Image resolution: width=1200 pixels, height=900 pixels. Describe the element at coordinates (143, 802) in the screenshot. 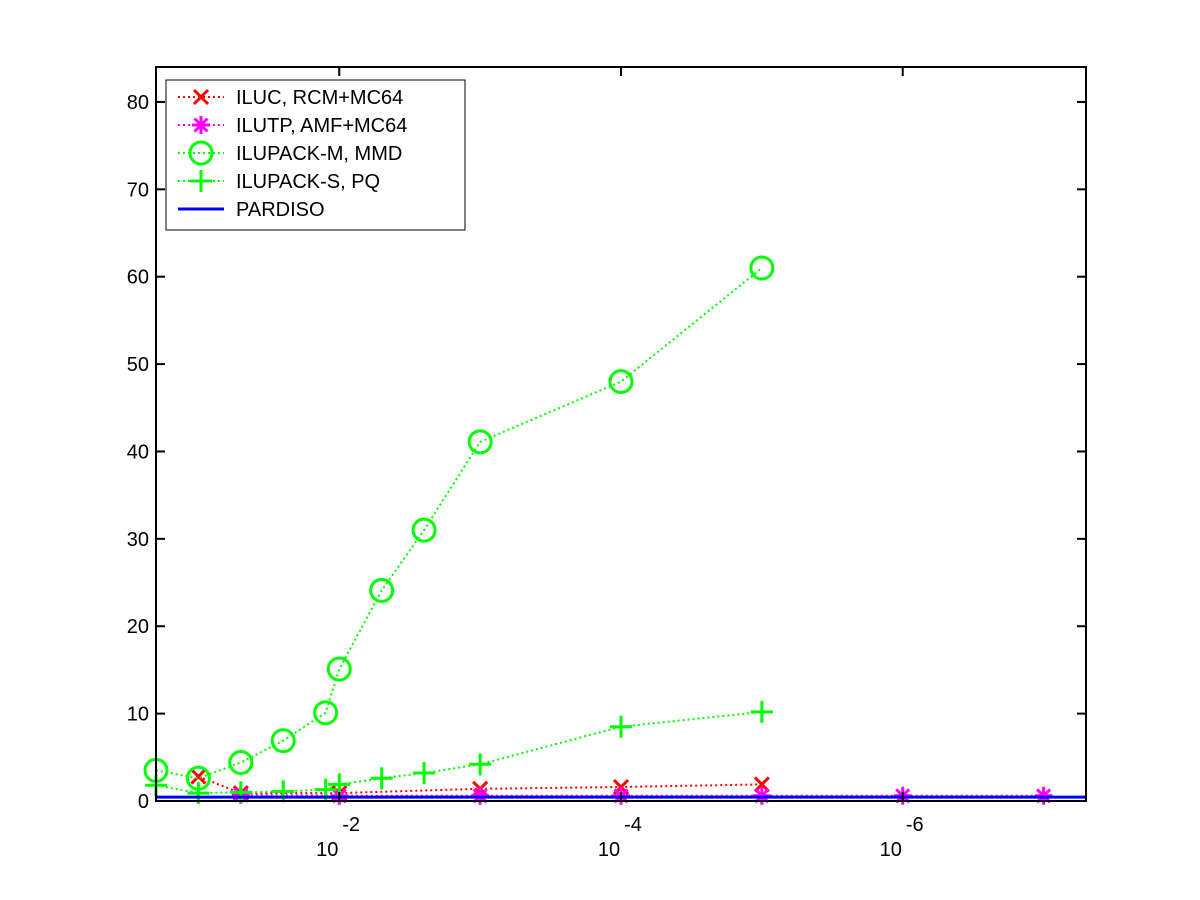

I see `y-tick-label-0: 0` at that location.